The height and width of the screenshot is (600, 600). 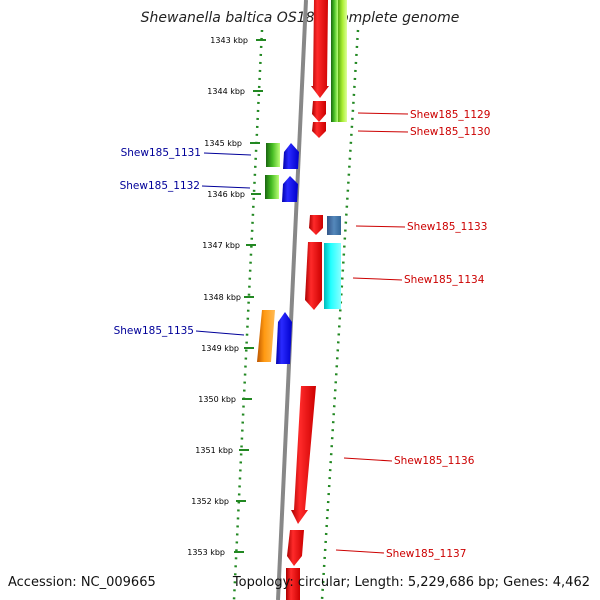 I want to click on gene-label-1129: Shew185_1129, so click(x=450, y=115).